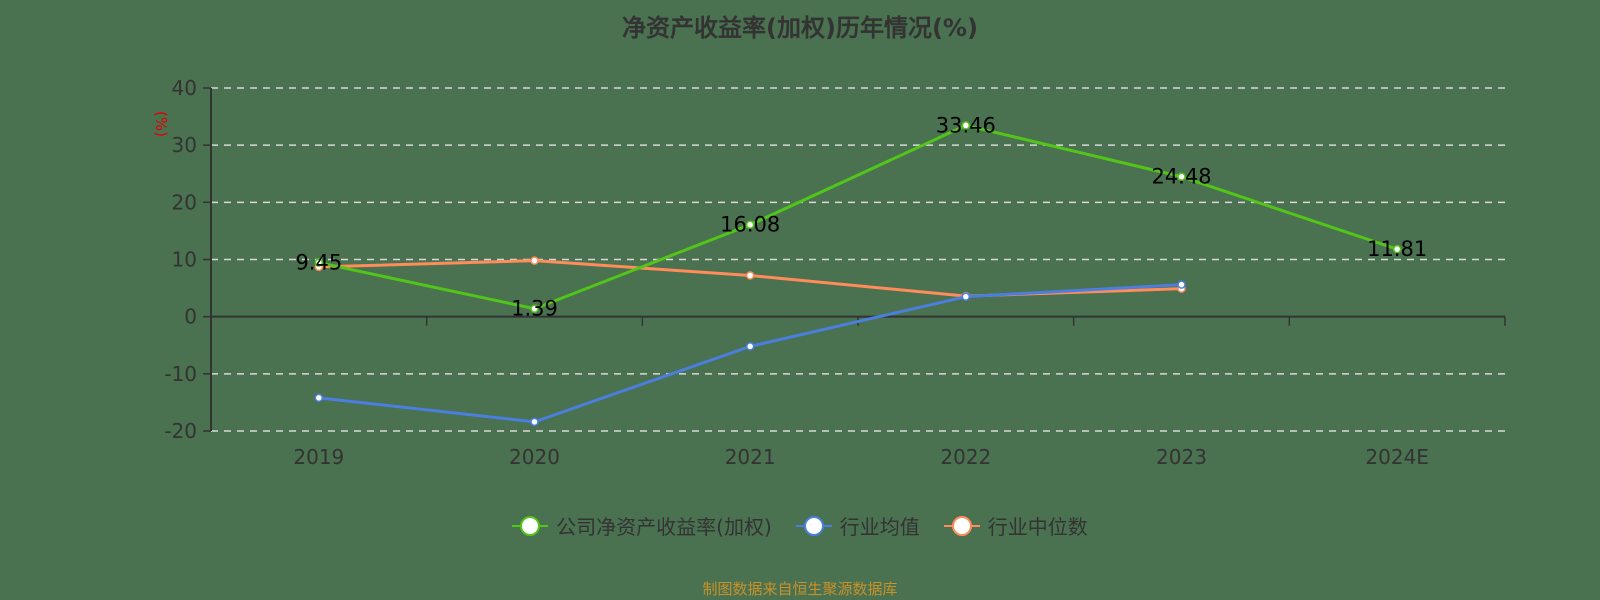 The width and height of the screenshot is (1600, 600). What do you see at coordinates (800, 28) in the screenshot?
I see `chart-title: 净资产收益率(加权)历年情况(%)` at bounding box center [800, 28].